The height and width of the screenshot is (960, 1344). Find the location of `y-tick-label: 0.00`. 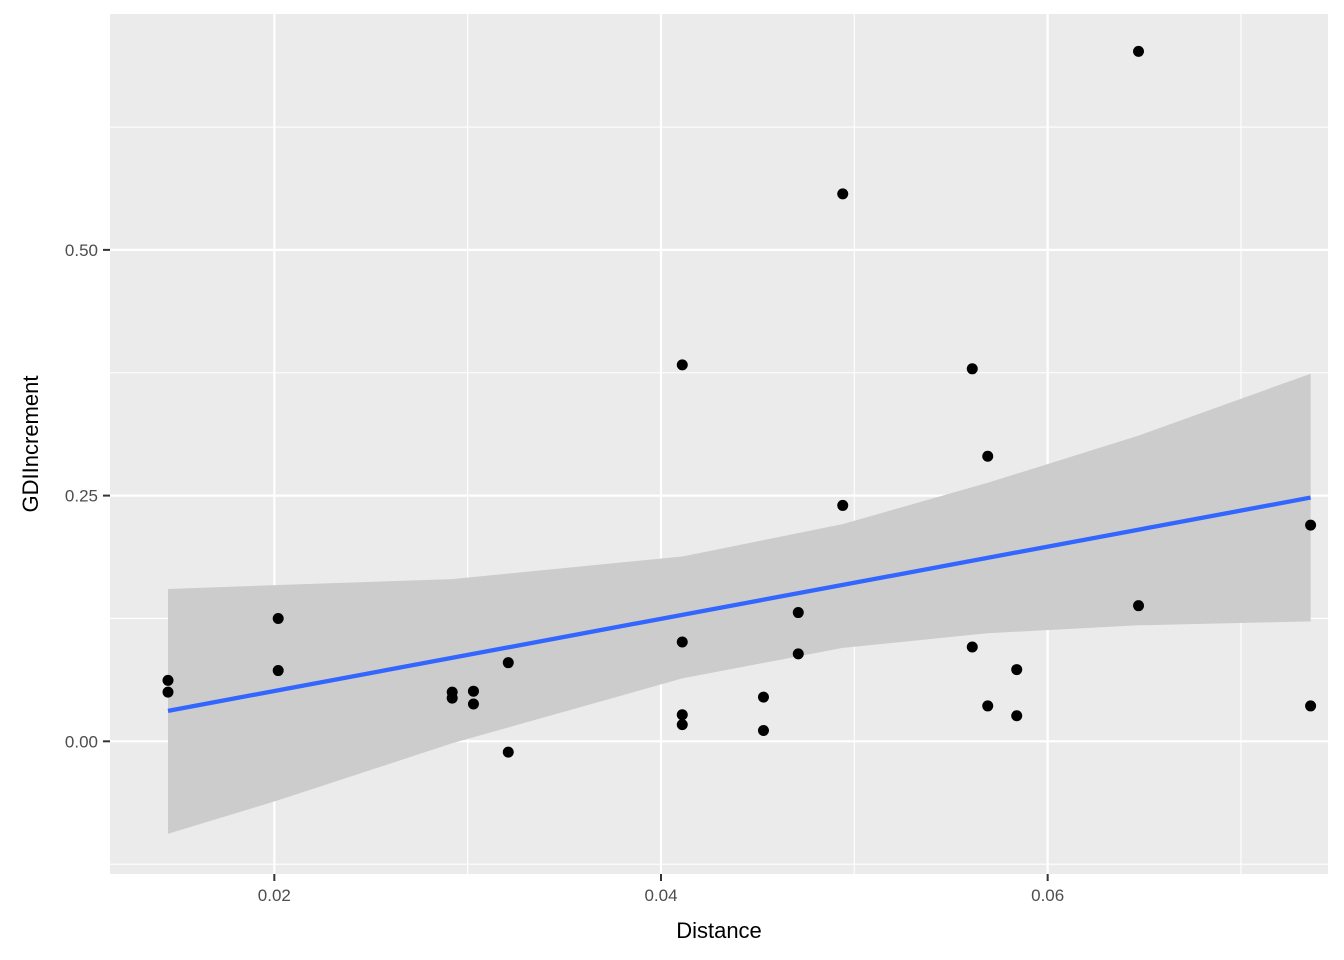

y-tick-label: 0.00 is located at coordinates (81, 741).